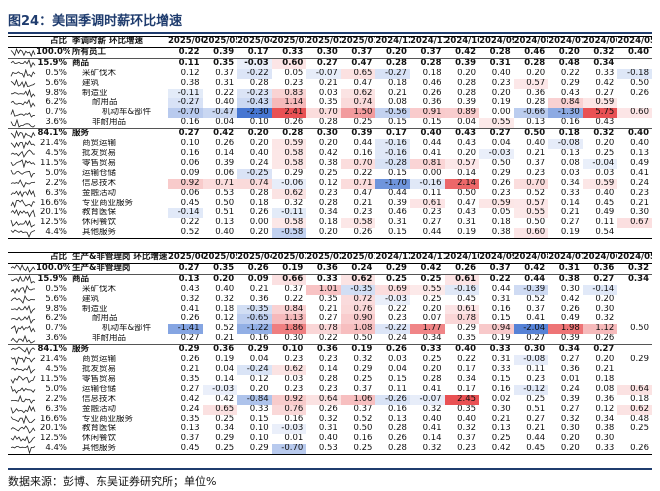  Describe the element at coordinates (531, 360) in the screenshot. I see `value-cell: -0.08` at that location.